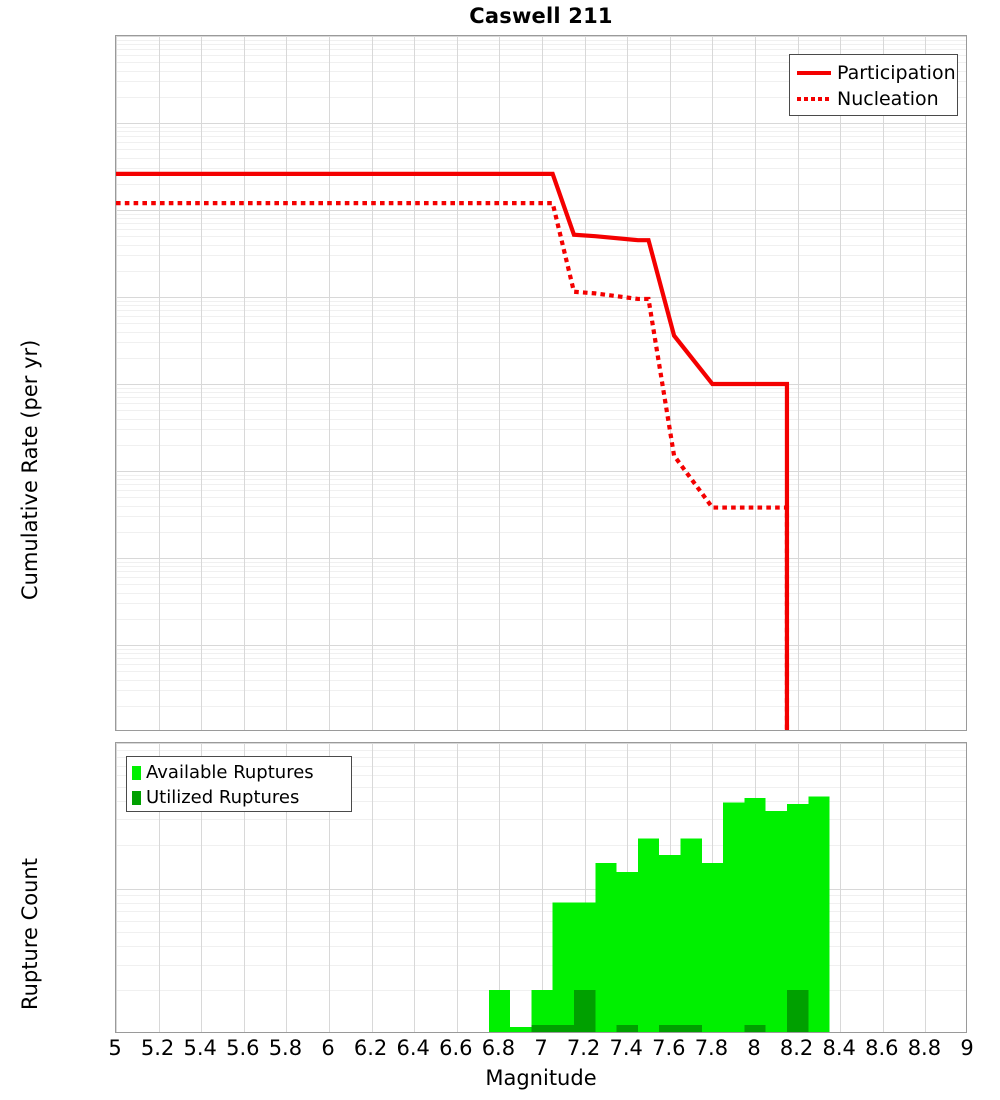 This screenshot has height=1100, width=1000. Describe the element at coordinates (711, 1048) in the screenshot. I see `x-tick-label: 7.8` at that location.